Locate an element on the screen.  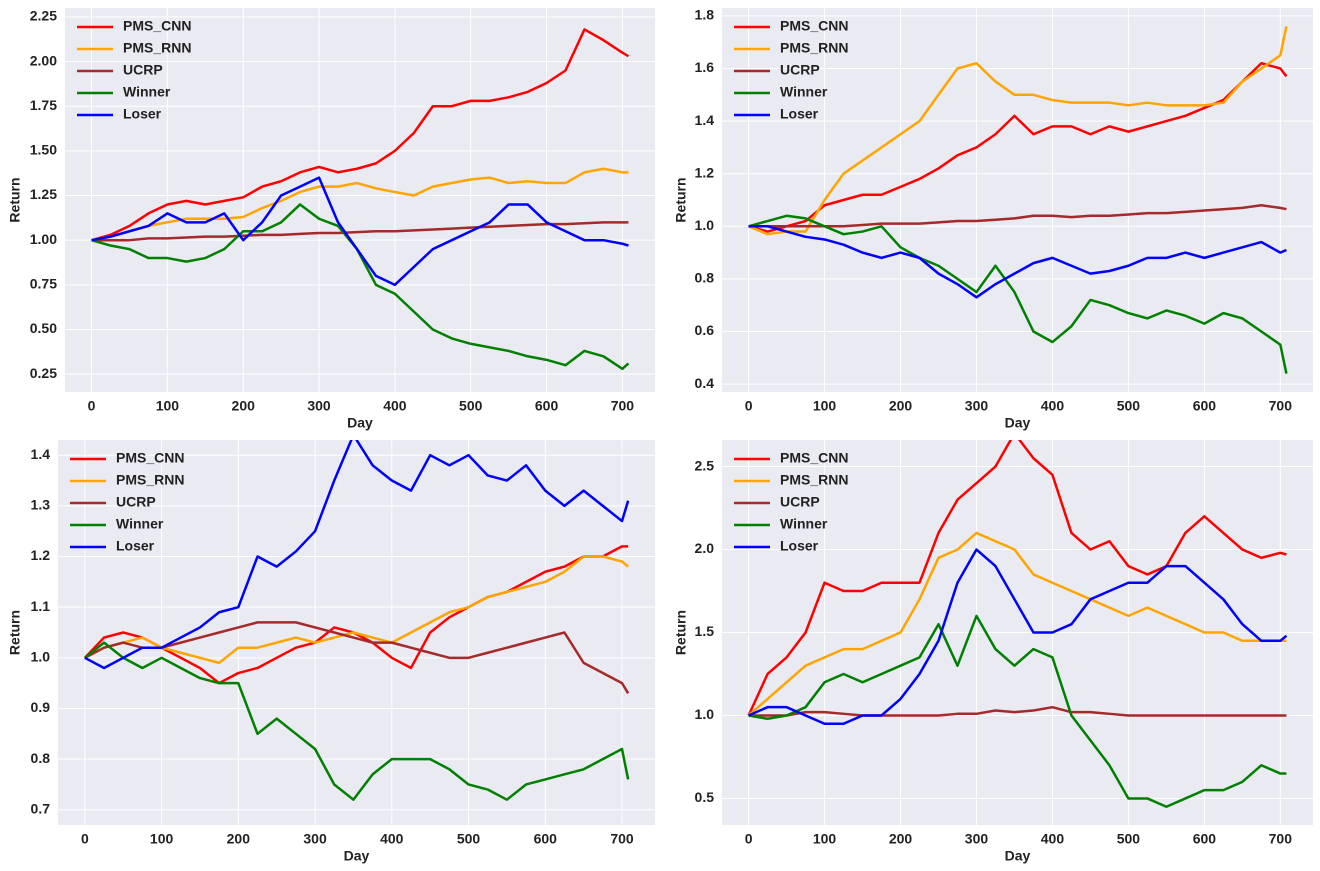
y-tick-label: 2.00 is located at coordinates (43, 60).